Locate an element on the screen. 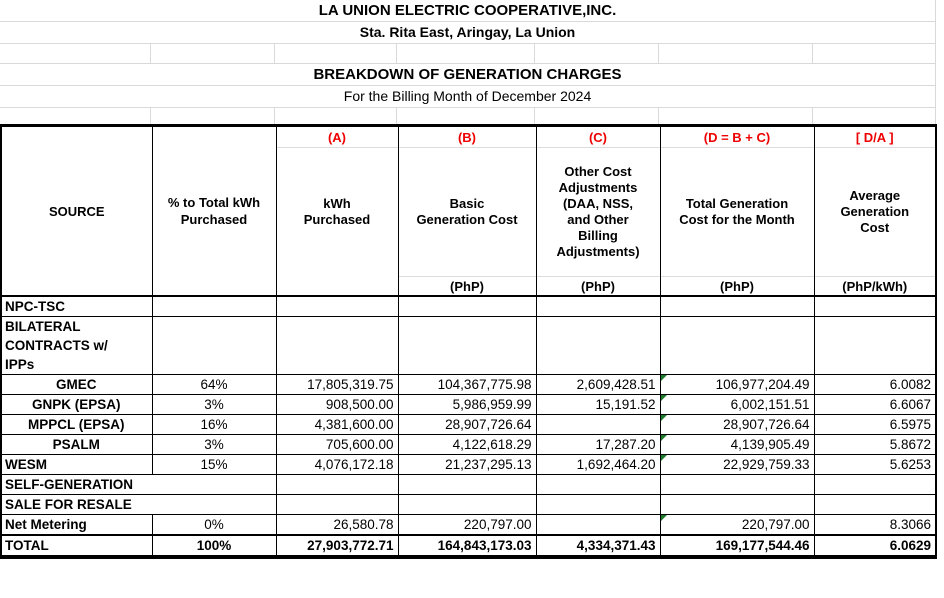  cell-kwh: 17,805,319.75 is located at coordinates (337, 384).